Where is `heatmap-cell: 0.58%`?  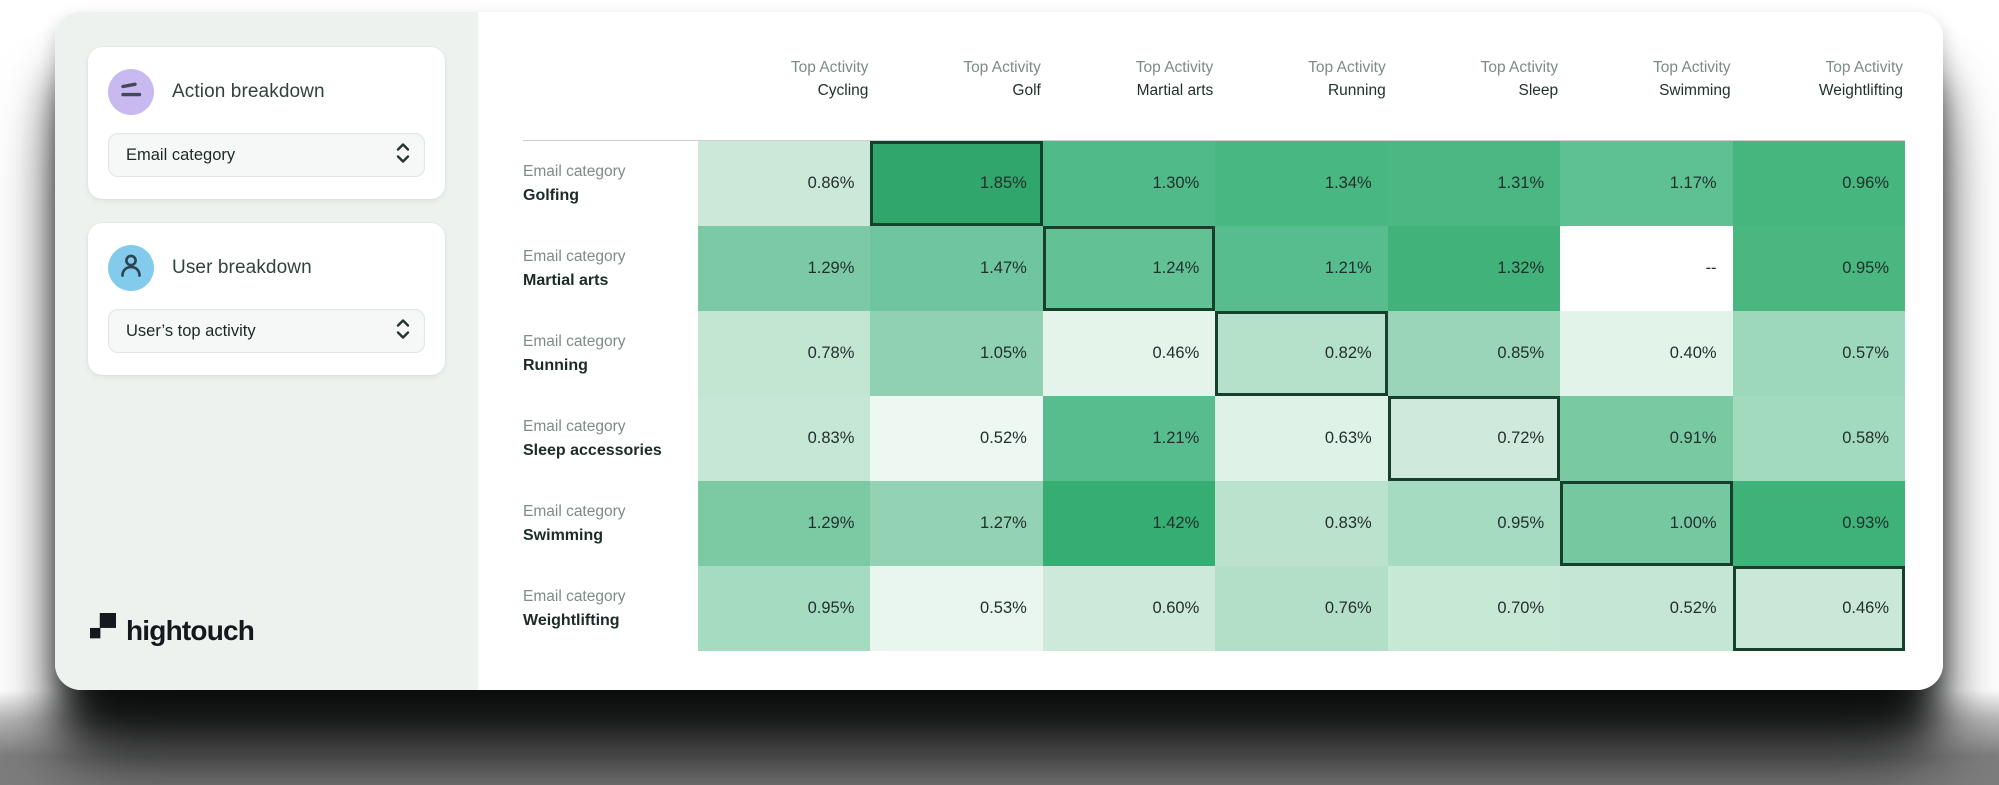 heatmap-cell: 0.58% is located at coordinates (1818, 438).